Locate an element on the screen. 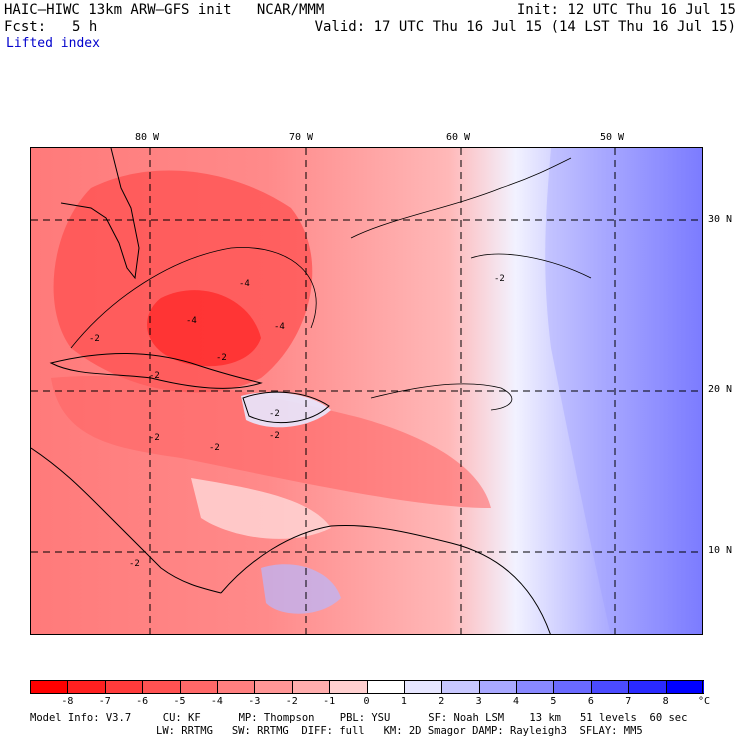  stable-patch-southamerica is located at coordinates (301, 589).